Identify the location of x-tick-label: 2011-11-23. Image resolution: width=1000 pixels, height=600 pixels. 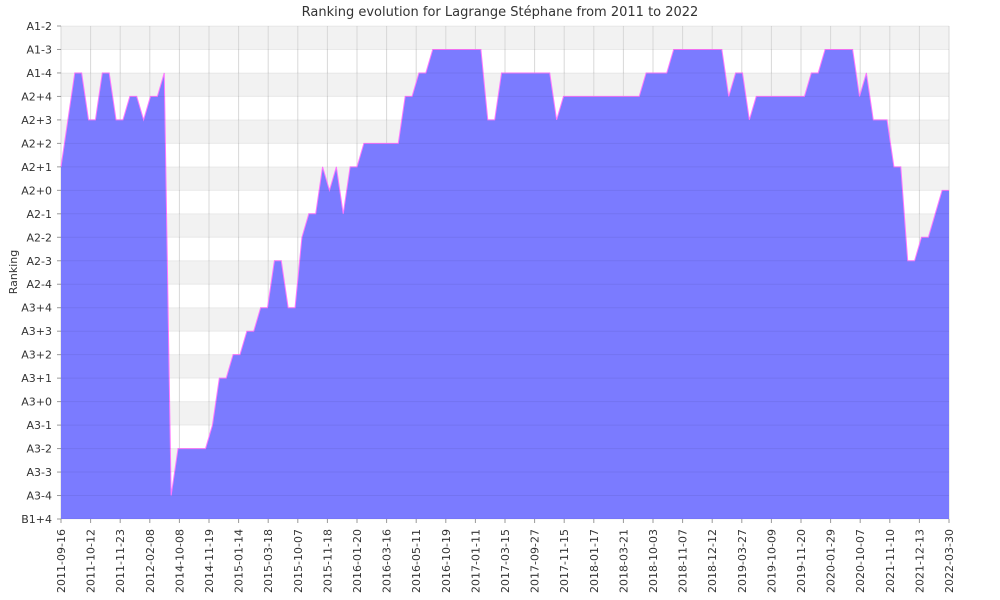
(120, 561).